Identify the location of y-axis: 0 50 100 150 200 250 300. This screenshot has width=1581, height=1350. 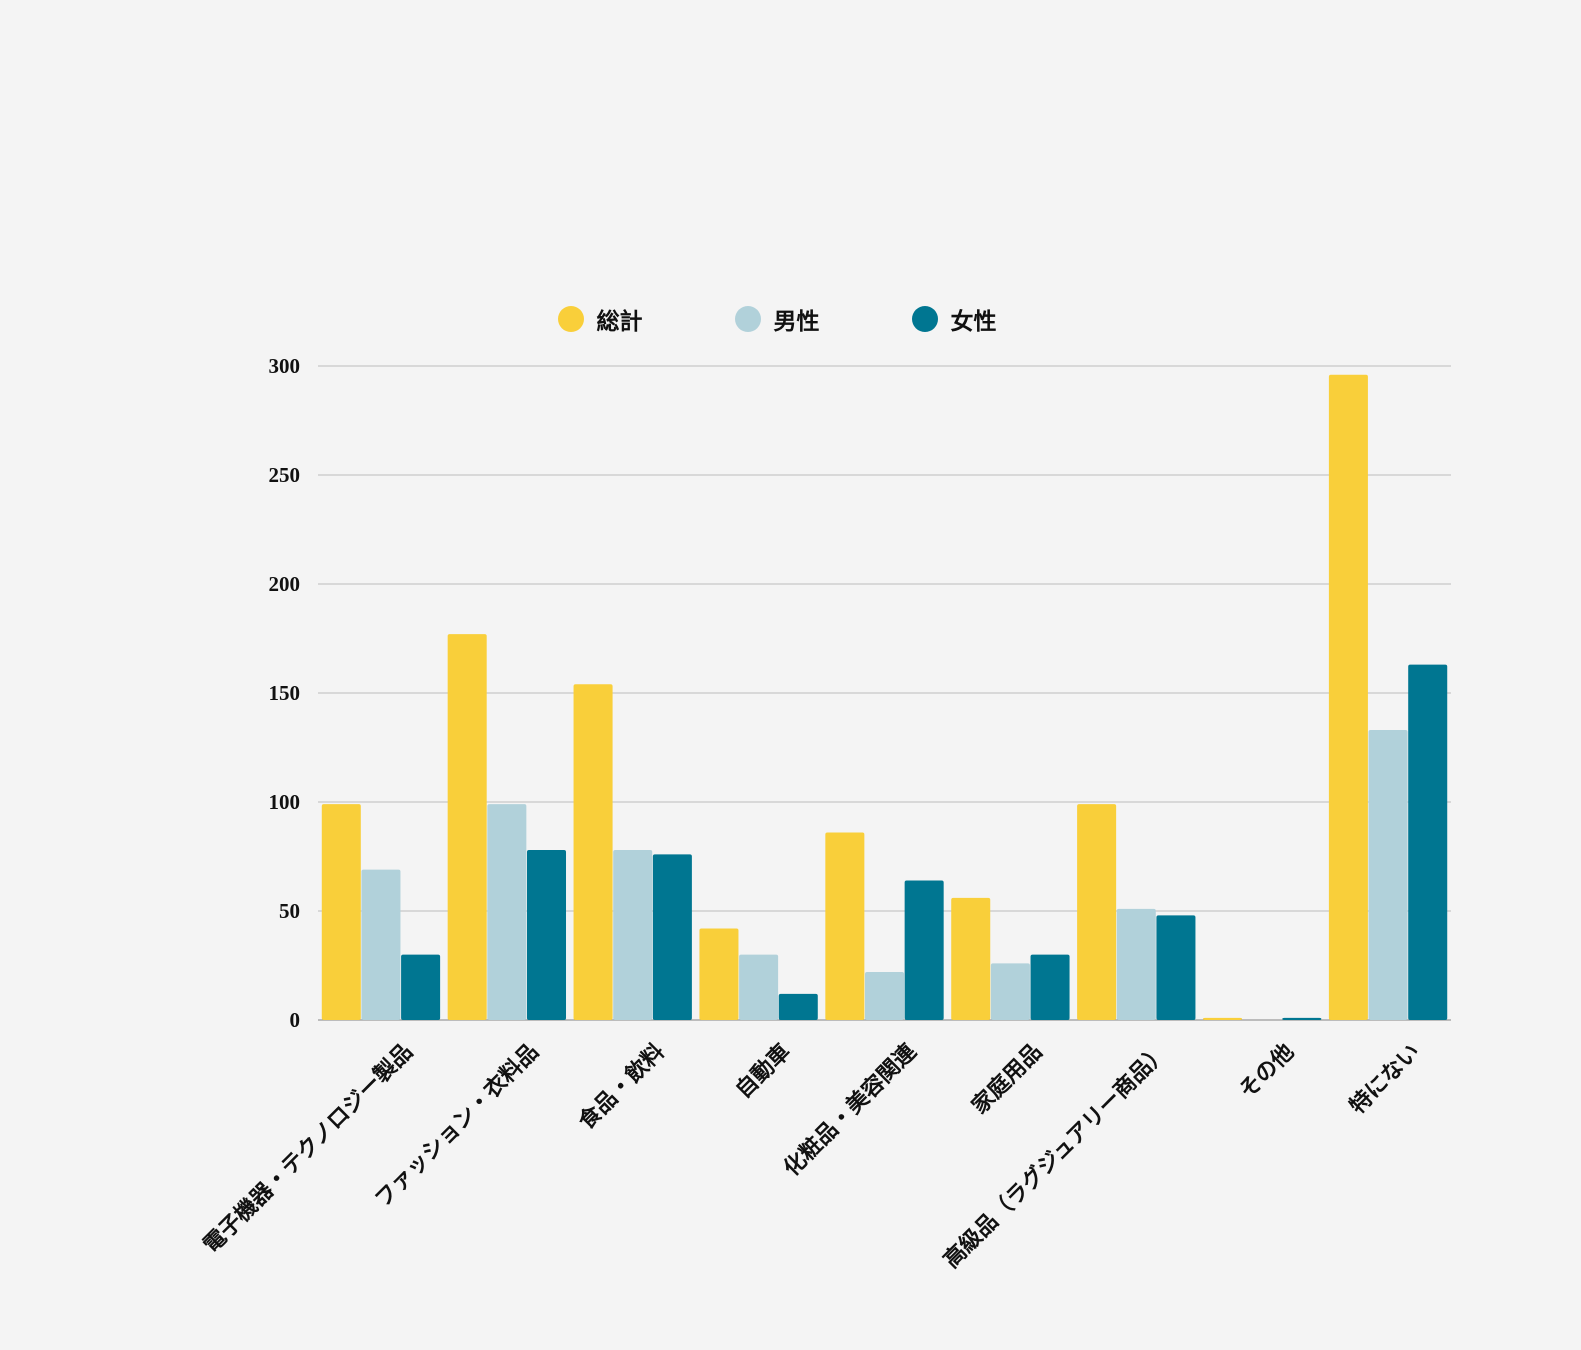
(285, 693).